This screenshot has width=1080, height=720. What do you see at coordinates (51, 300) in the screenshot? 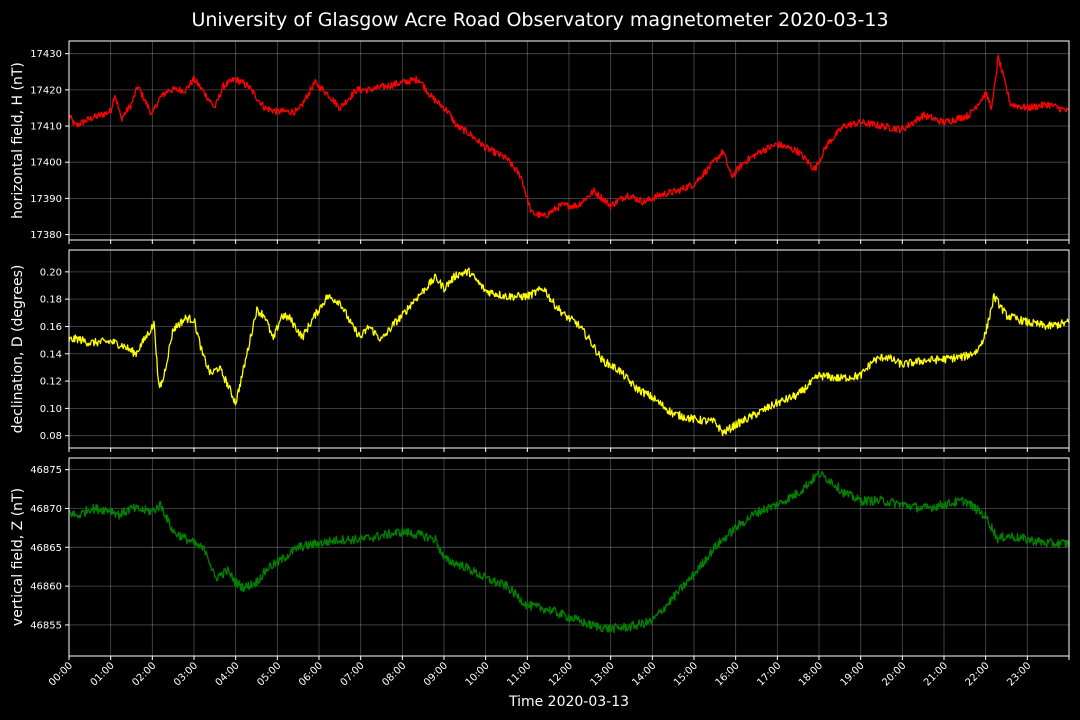
I see `y-tick-label: 0.18` at bounding box center [51, 300].